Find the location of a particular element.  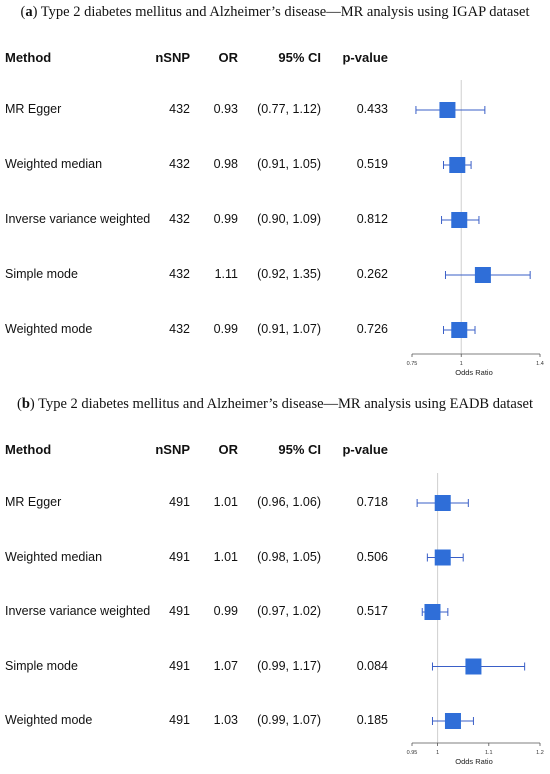

panel-b-x-tick-label: 0.95 is located at coordinates (412, 753).